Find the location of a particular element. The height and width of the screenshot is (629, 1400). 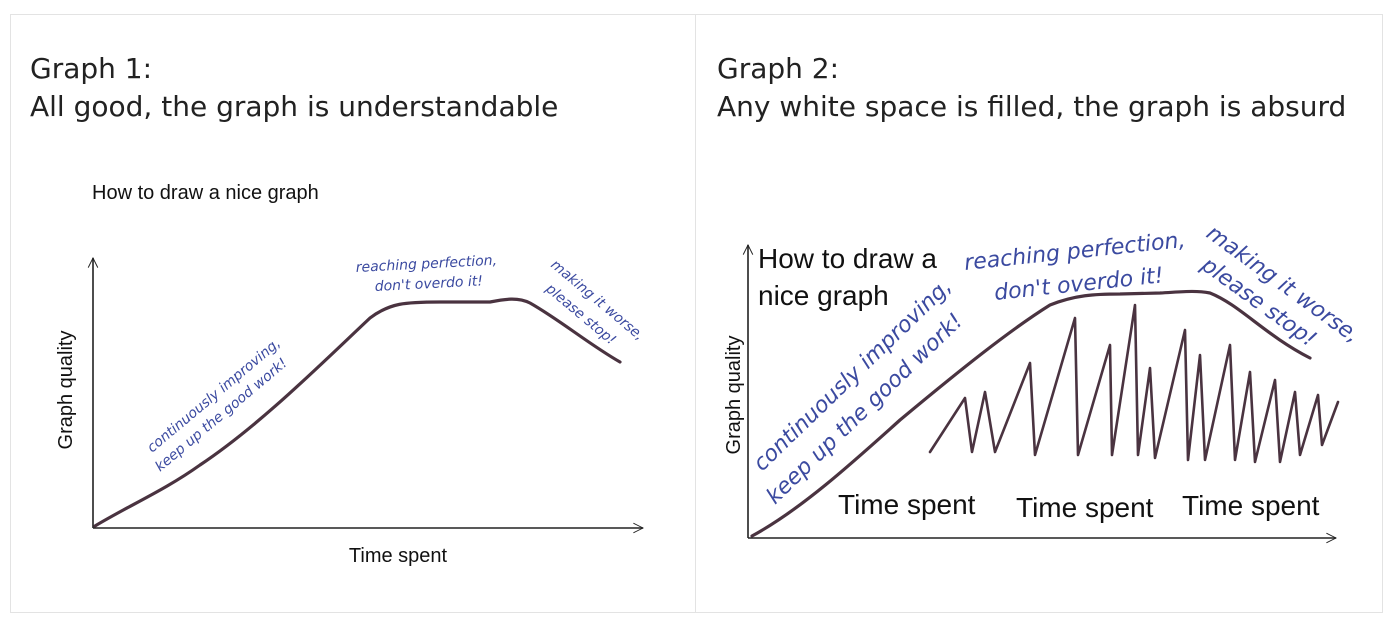

diagram-2-title-line1: How to draw a is located at coordinates (847, 258).